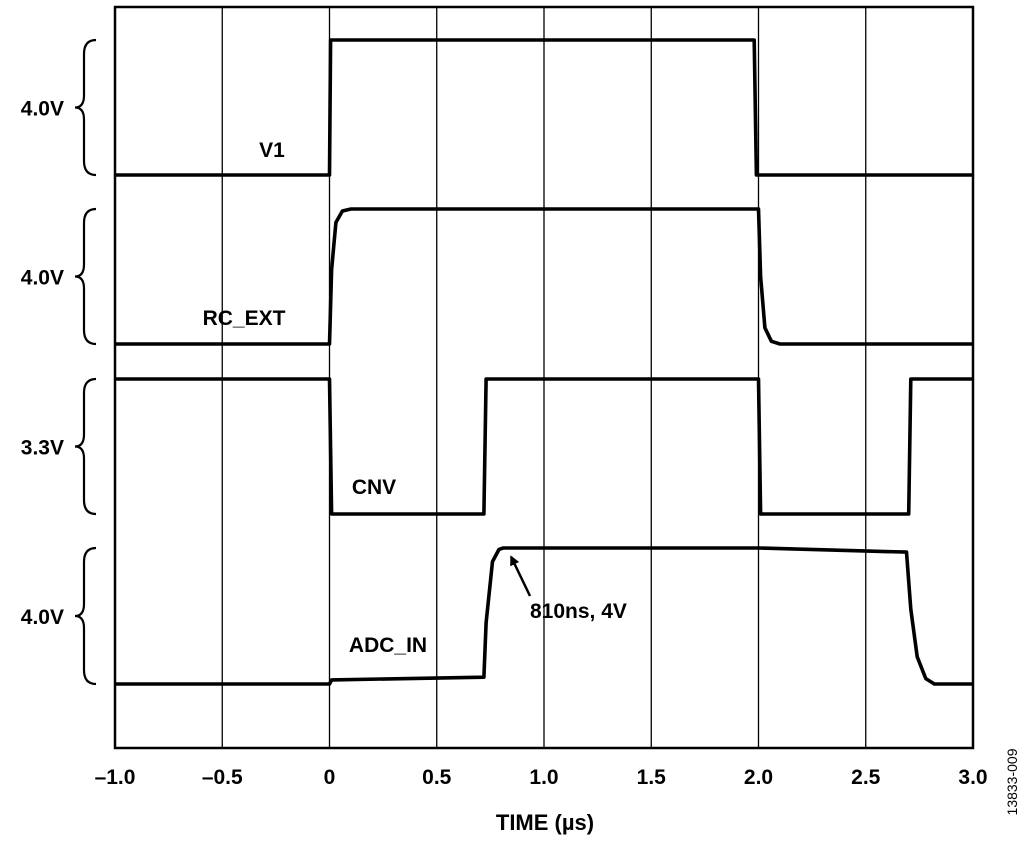 The image size is (1024, 843). I want to click on x-tick-label: 2.0, so click(758, 777).